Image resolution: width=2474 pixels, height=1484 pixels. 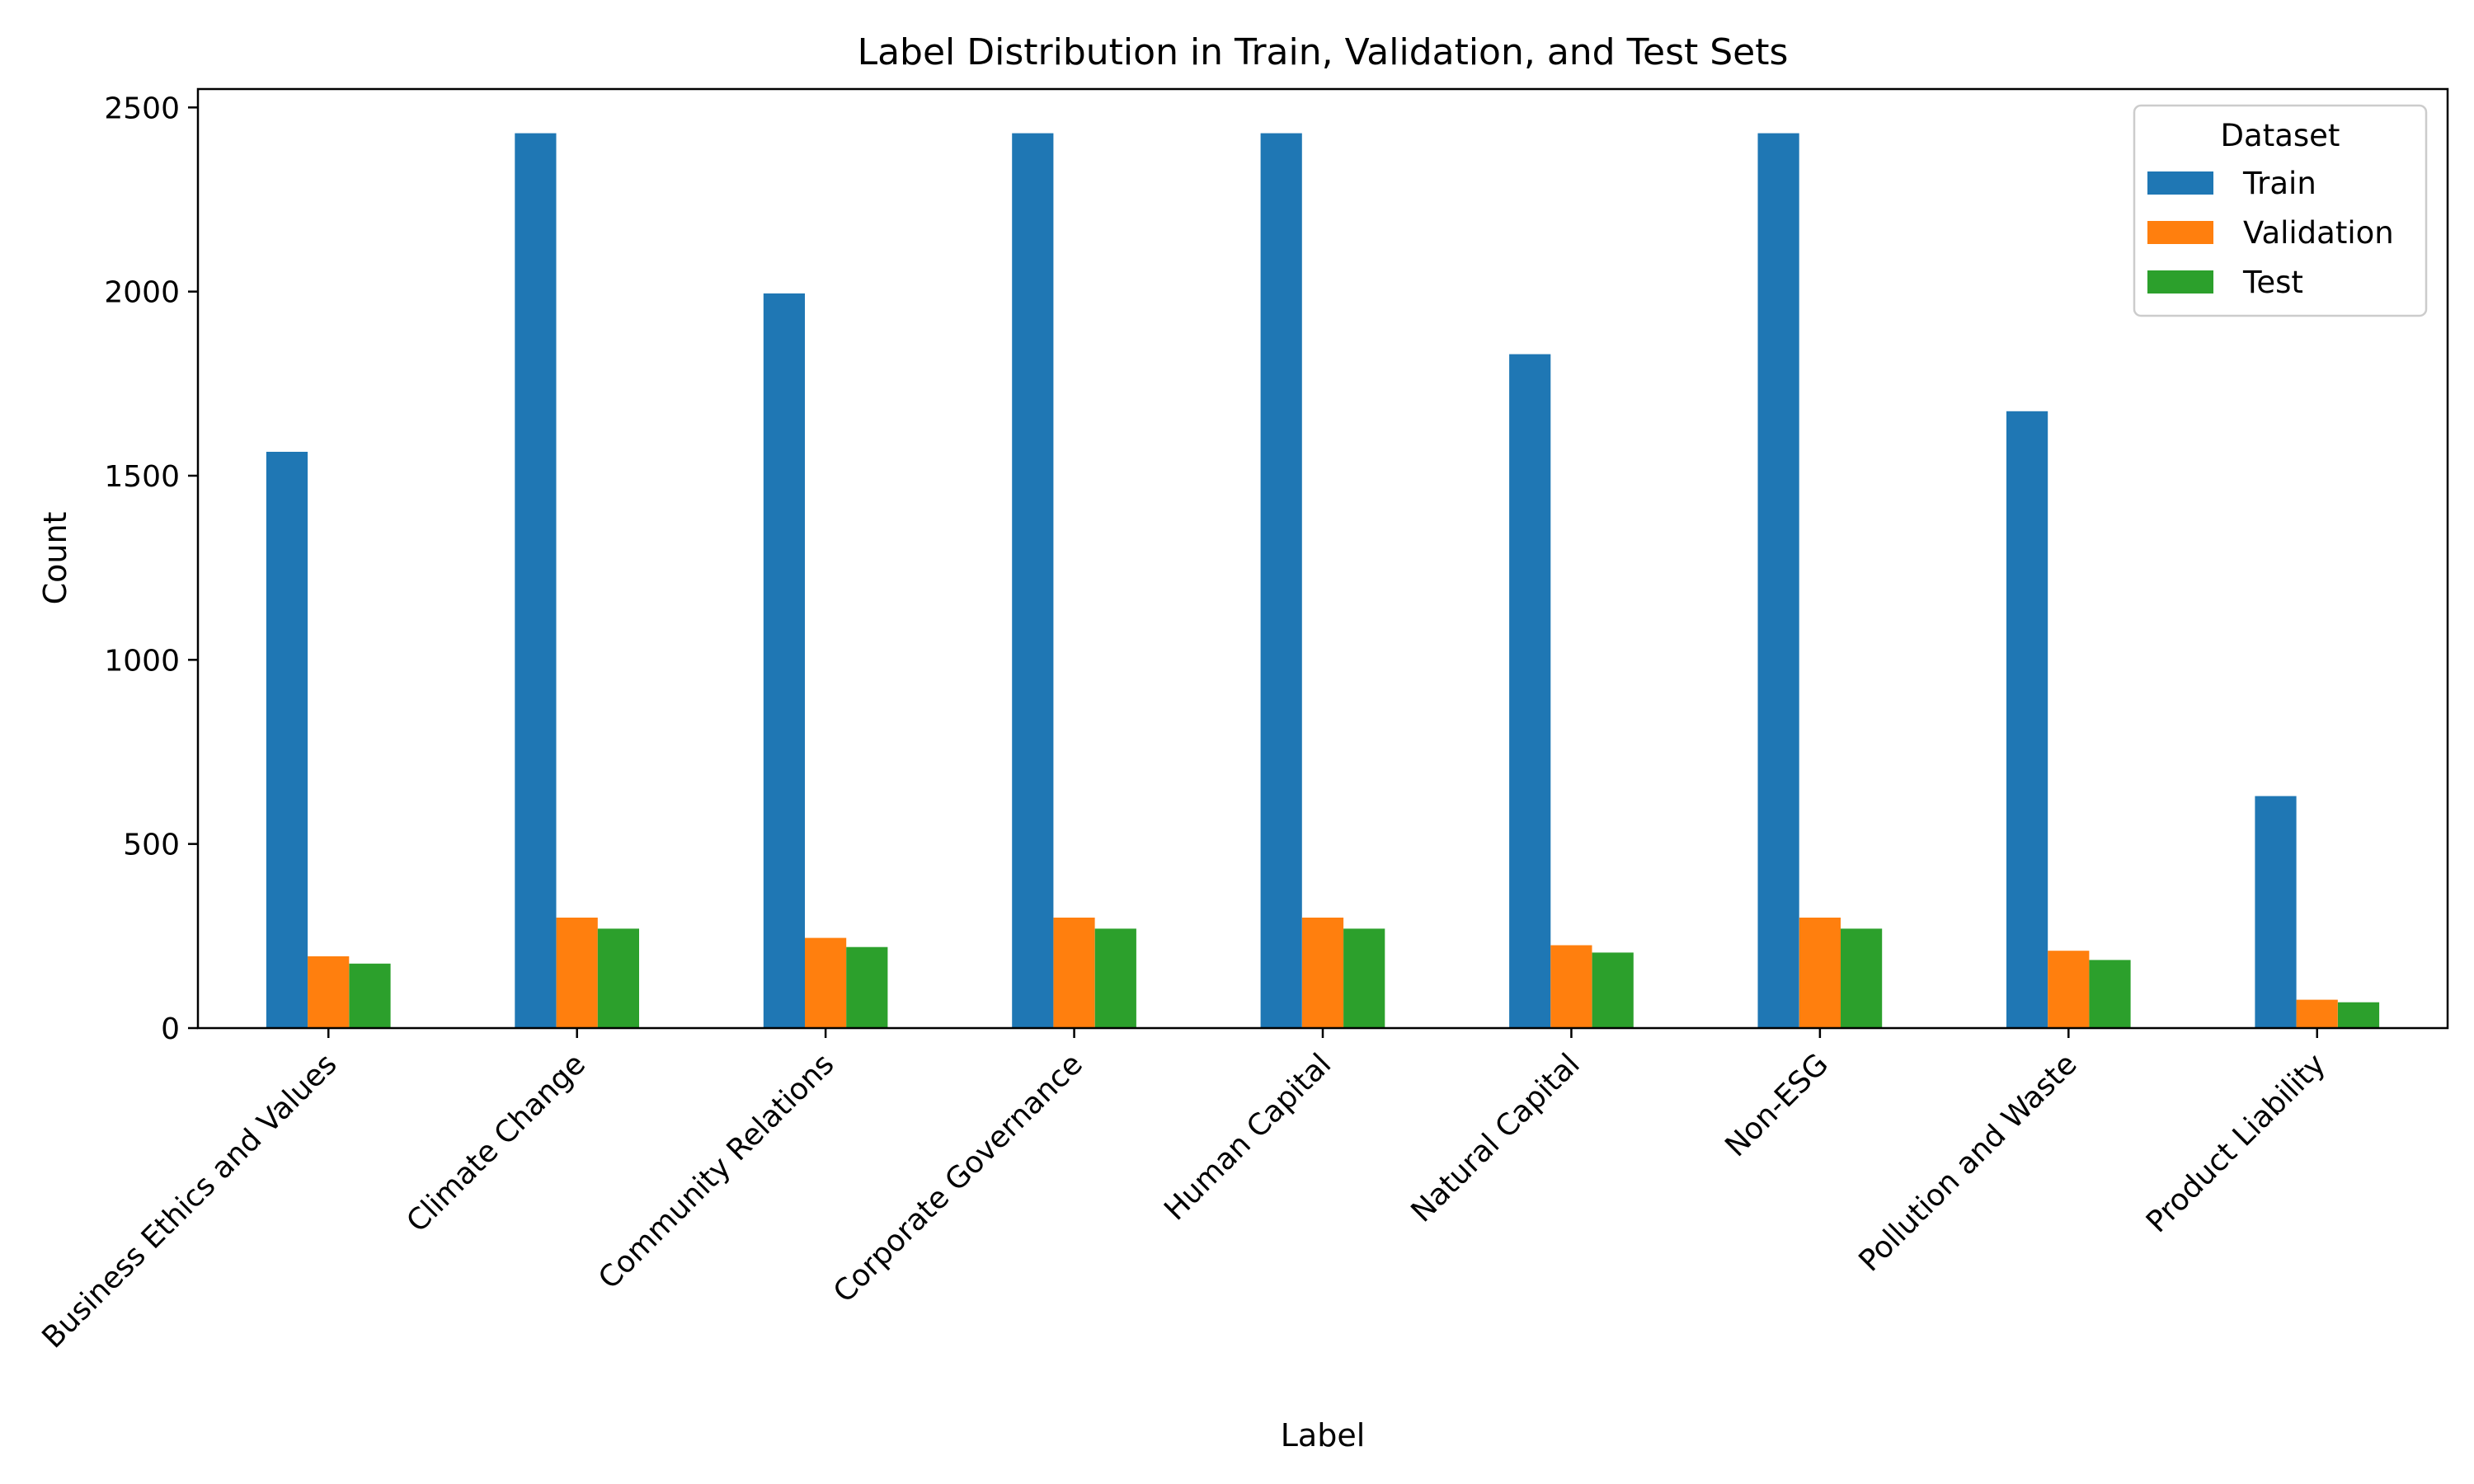 I want to click on legend-items: Train Validation Test, so click(x=2270, y=233).